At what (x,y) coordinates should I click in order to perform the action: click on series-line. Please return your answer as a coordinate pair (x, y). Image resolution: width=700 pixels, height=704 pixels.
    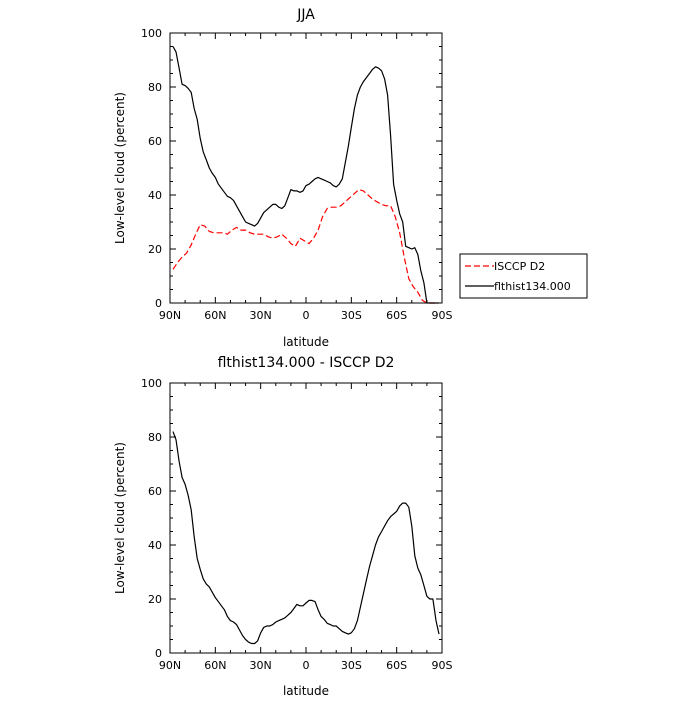
    Looking at the image, I should click on (306, 538).